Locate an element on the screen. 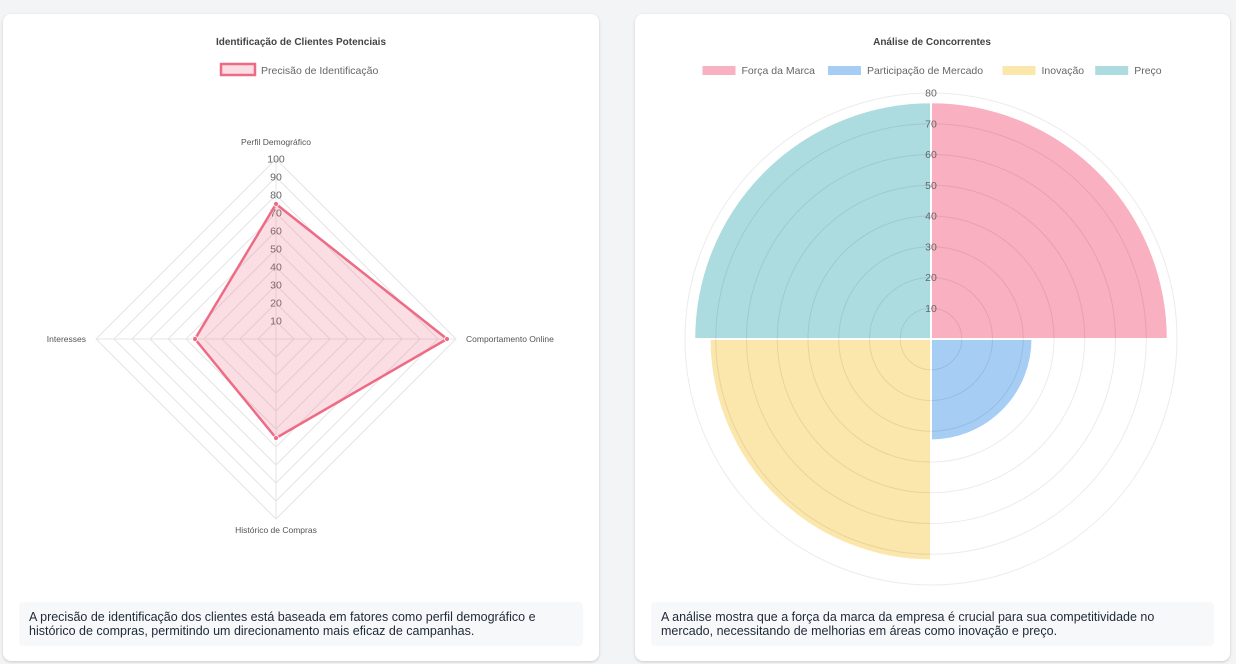 This screenshot has width=1236, height=664. polar-tick-label: 70 is located at coordinates (931, 124).